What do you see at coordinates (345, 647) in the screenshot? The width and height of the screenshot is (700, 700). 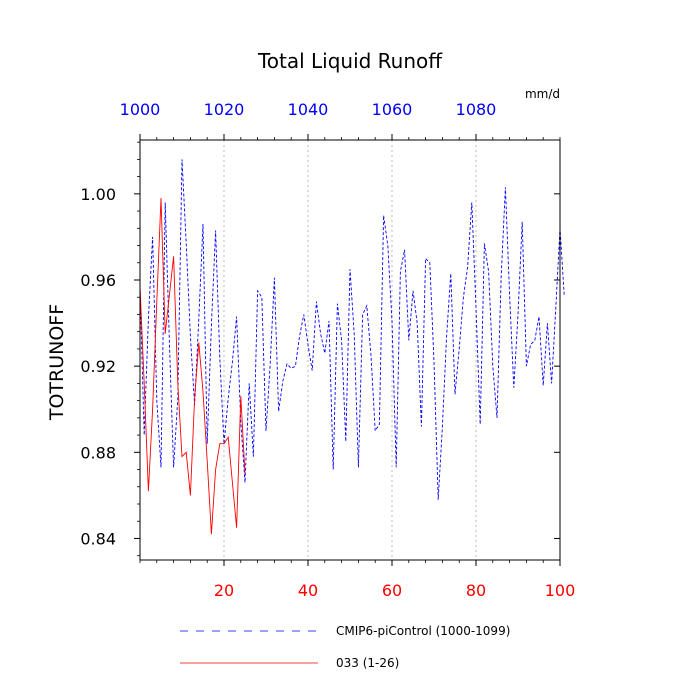 I see `legend: CMIP6-piControl (1000-1099) 033 (1-26)` at bounding box center [345, 647].